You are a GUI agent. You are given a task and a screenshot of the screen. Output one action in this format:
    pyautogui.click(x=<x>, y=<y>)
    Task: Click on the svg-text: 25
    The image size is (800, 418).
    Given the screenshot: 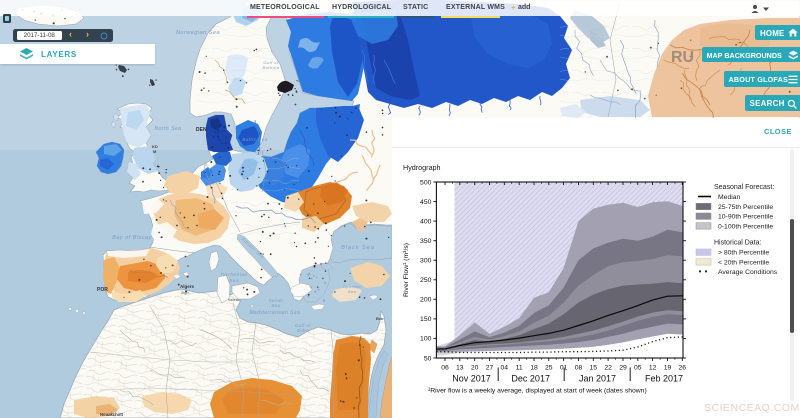 What is the action you would take?
    pyautogui.click(x=549, y=368)
    